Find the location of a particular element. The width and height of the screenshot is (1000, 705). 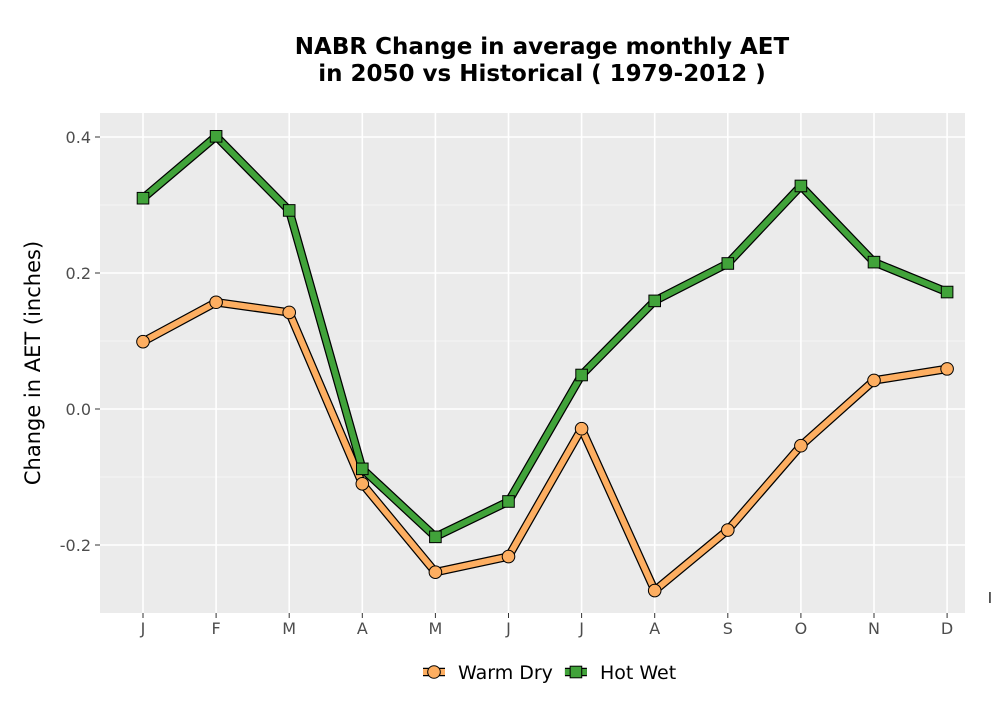

chart-title-line-2: in 2050 vs Historical ( 1979-2012 ) is located at coordinates (541, 74).